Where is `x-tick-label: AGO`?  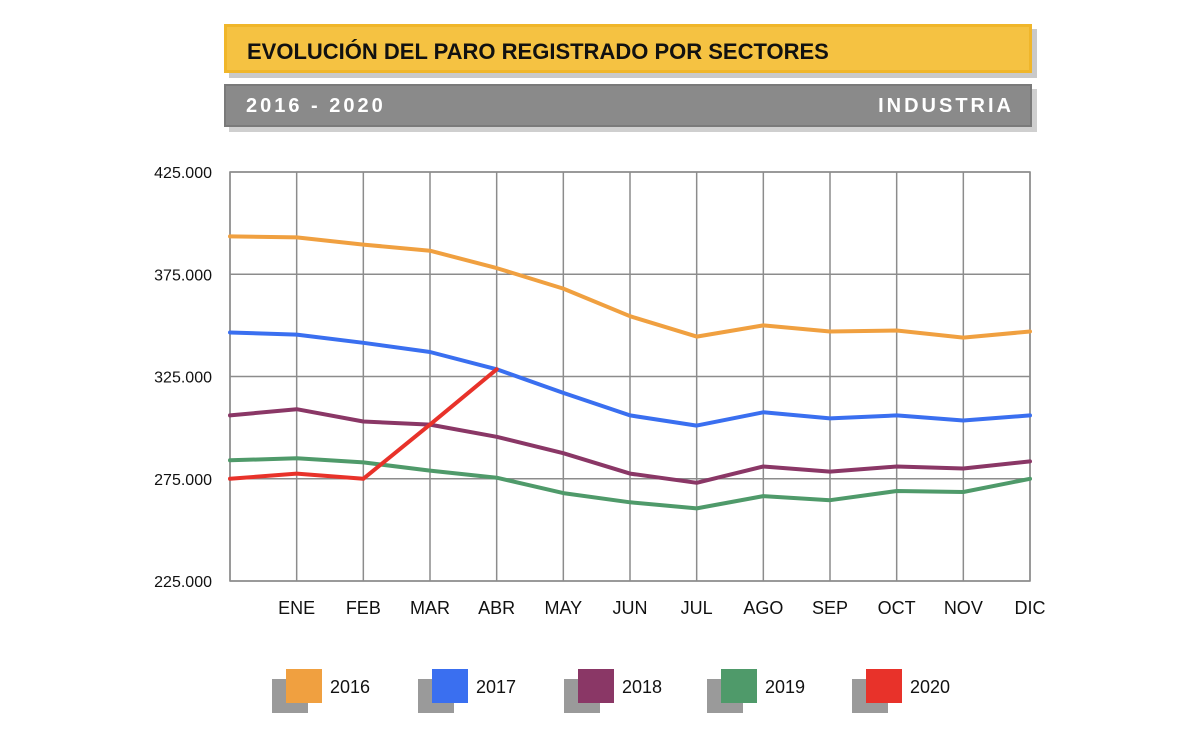 x-tick-label: AGO is located at coordinates (763, 608).